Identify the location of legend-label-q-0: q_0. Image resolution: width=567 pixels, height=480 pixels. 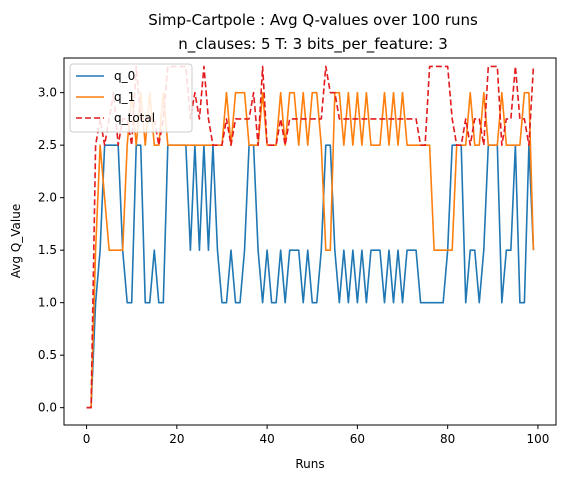
(124, 76).